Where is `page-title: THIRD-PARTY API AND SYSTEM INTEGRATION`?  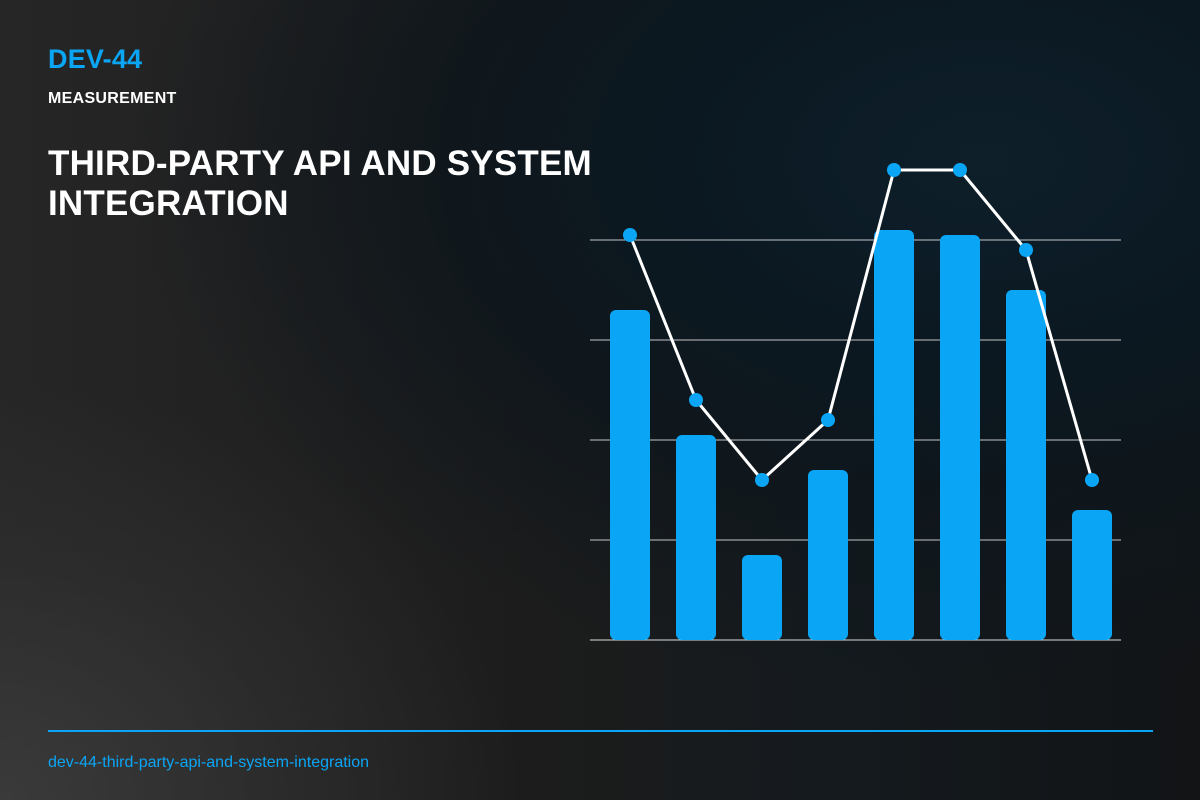
page-title: THIRD-PARTY API AND SYSTEM INTEGRATION is located at coordinates (320, 183).